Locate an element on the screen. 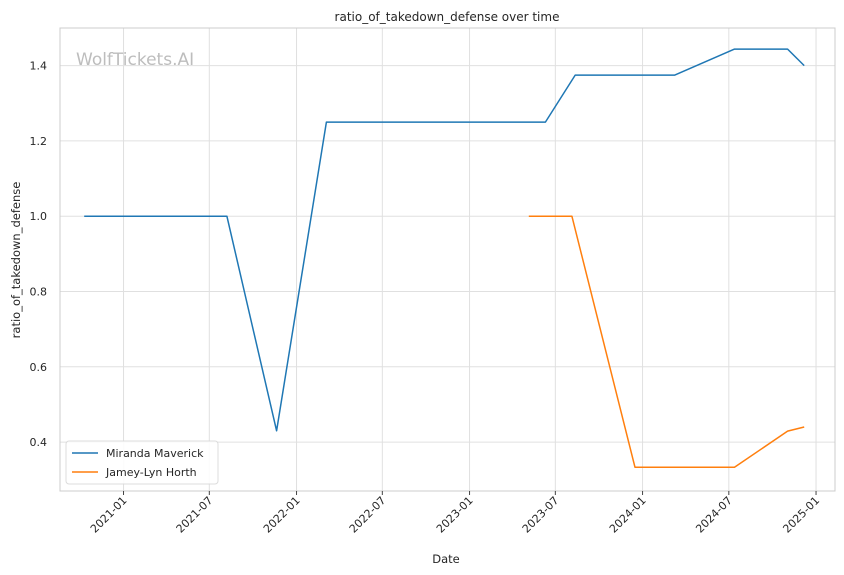  y-tick-label: 0.6 is located at coordinates (39, 367).